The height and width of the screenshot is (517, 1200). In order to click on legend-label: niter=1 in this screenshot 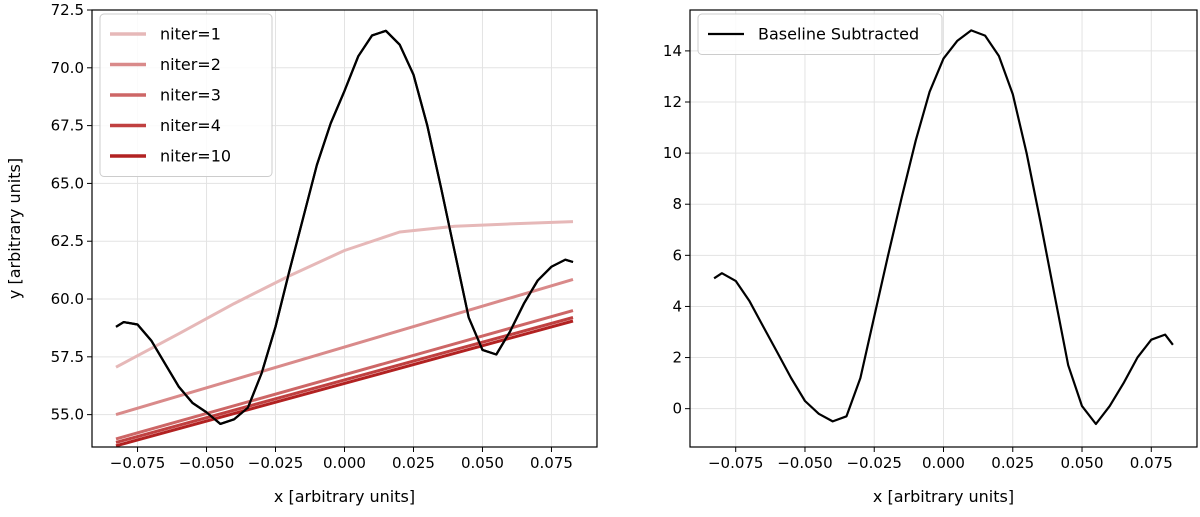, I will do `click(190, 34)`.